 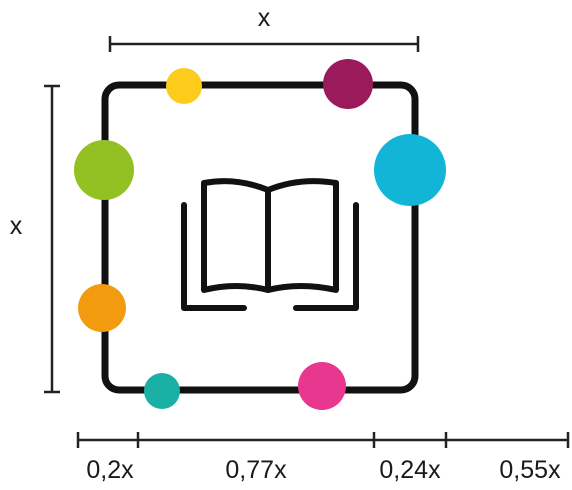 I want to click on bottom-scale: 0,2x 0,77x 0,24x 0,55x, so click(x=323, y=458).